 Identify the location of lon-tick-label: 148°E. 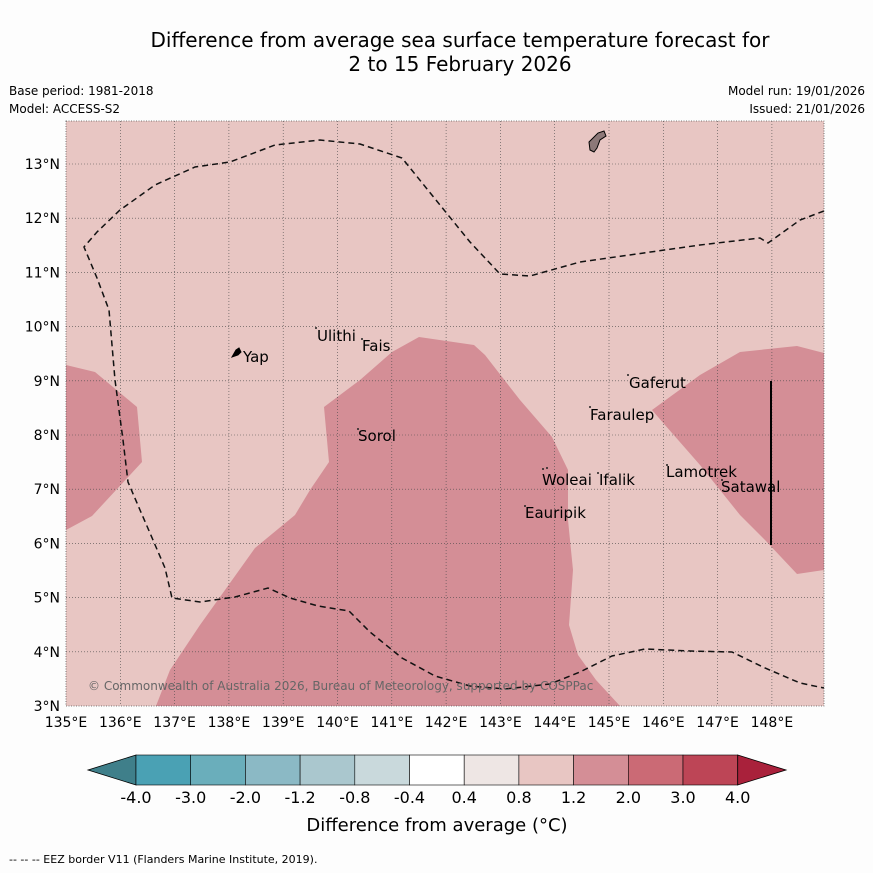
(772, 723).